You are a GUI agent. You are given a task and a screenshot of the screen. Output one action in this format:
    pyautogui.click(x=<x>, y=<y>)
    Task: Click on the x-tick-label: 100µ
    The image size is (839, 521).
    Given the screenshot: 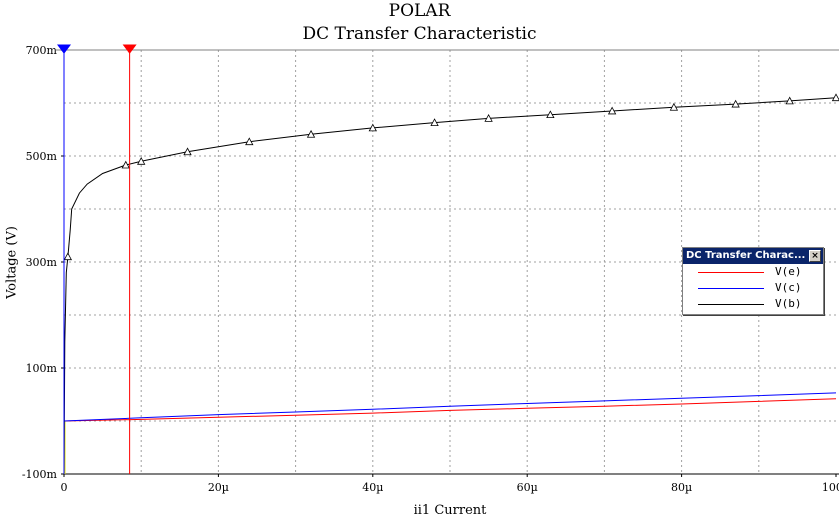 What is the action you would take?
    pyautogui.click(x=830, y=487)
    